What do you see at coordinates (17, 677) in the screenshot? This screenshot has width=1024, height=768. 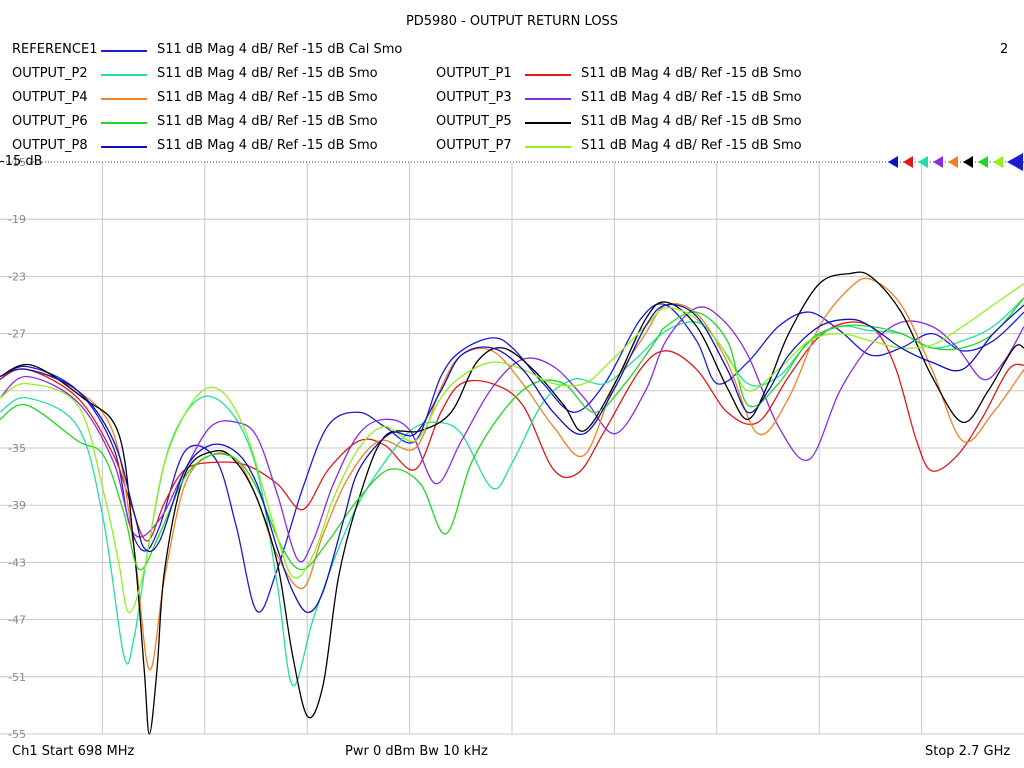 I see `y-tick-label: -51` at bounding box center [17, 677].